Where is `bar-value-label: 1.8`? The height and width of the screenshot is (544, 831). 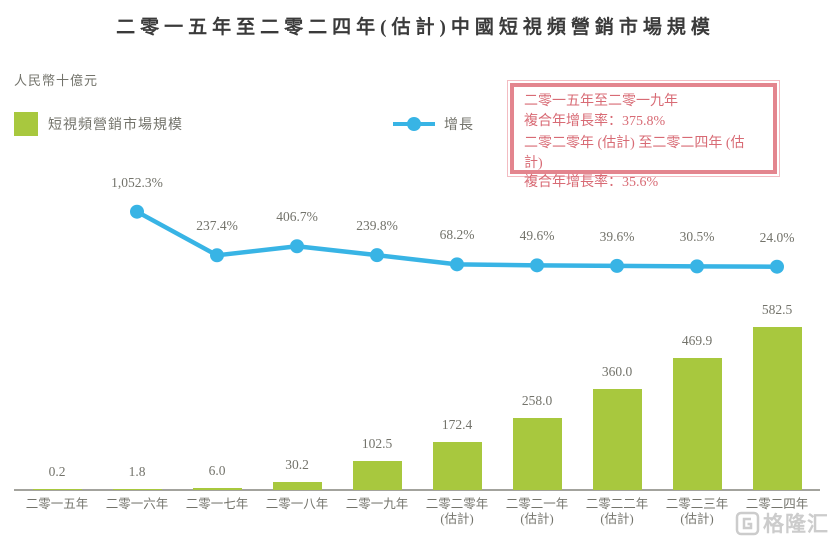 bar-value-label: 1.8 is located at coordinates (137, 471).